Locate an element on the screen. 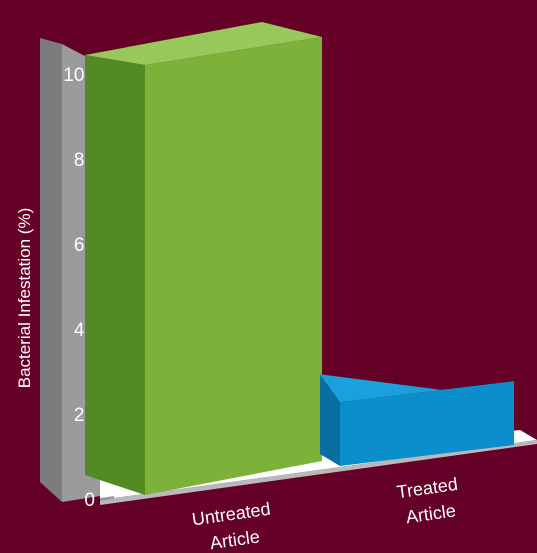 The height and width of the screenshot is (553, 537). y-tick-mark is located at coordinates (107, 498).